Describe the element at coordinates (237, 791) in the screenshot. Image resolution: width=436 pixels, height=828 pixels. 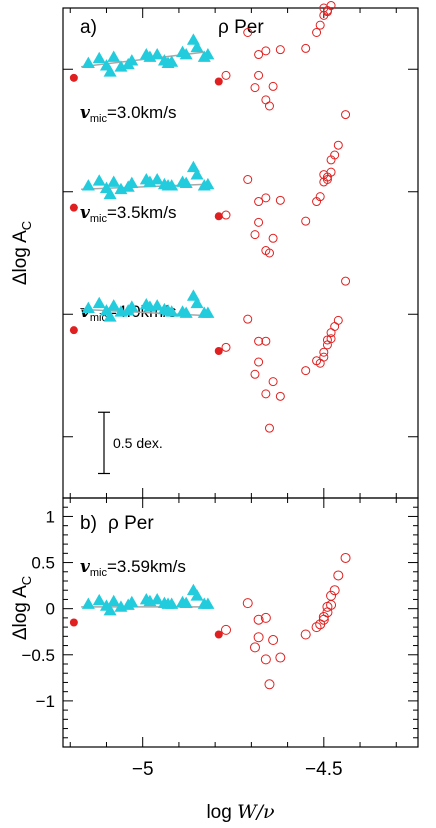
I see `x-axis-labels: −5 −4.5 log W/ν` at that location.